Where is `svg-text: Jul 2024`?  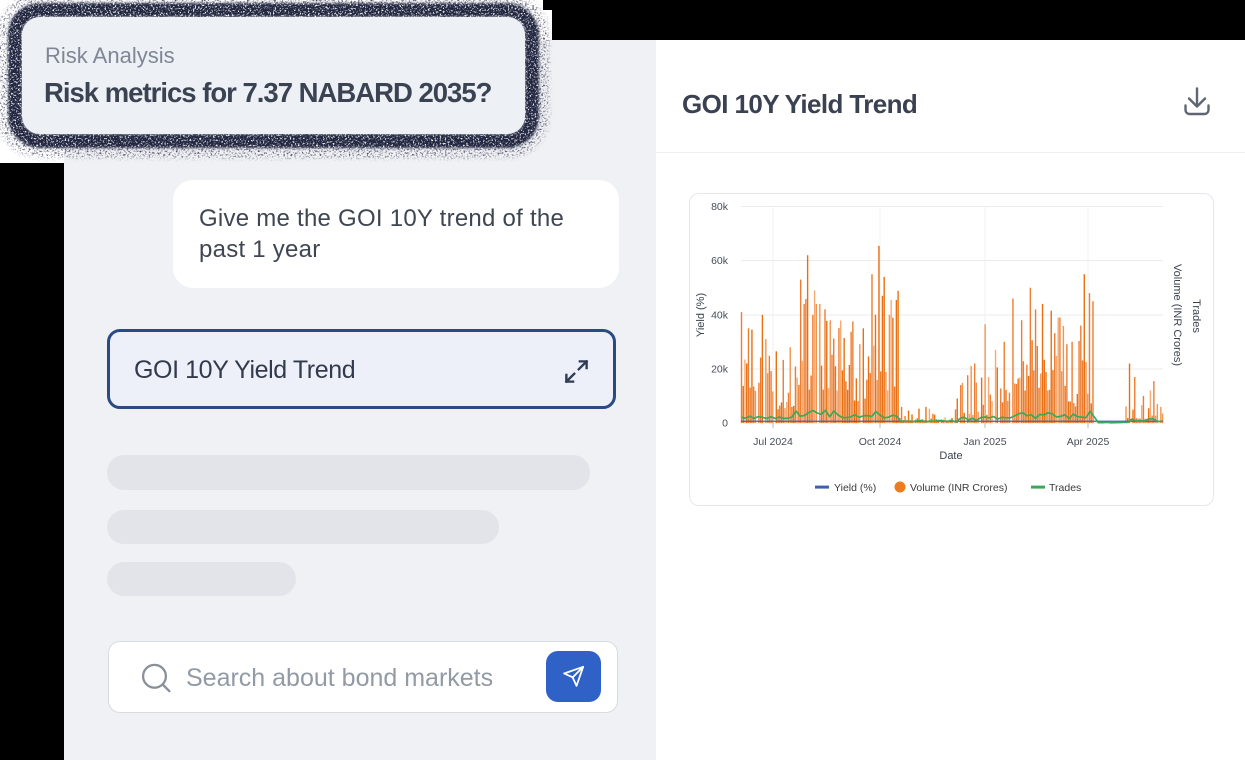
svg-text: Jul 2024 is located at coordinates (773, 442).